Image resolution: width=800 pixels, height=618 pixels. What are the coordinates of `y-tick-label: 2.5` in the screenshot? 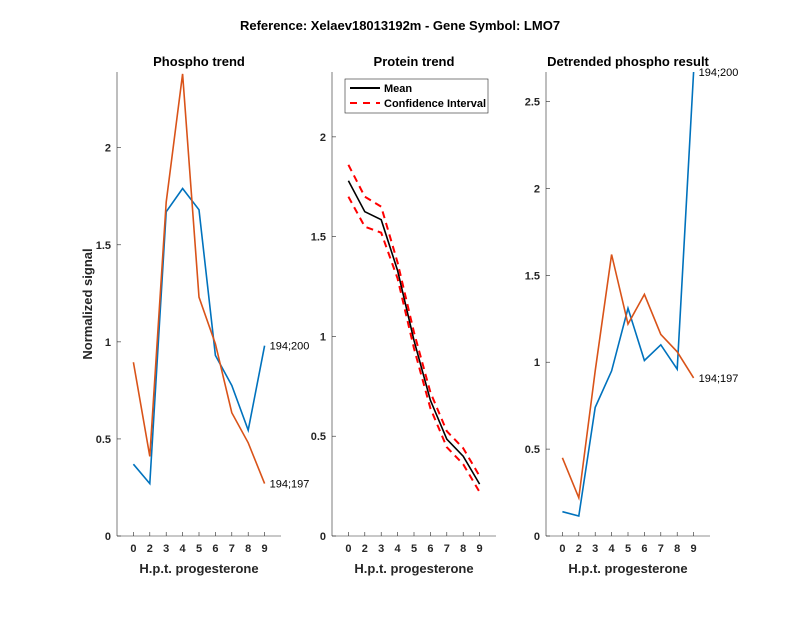 It's located at (532, 103).